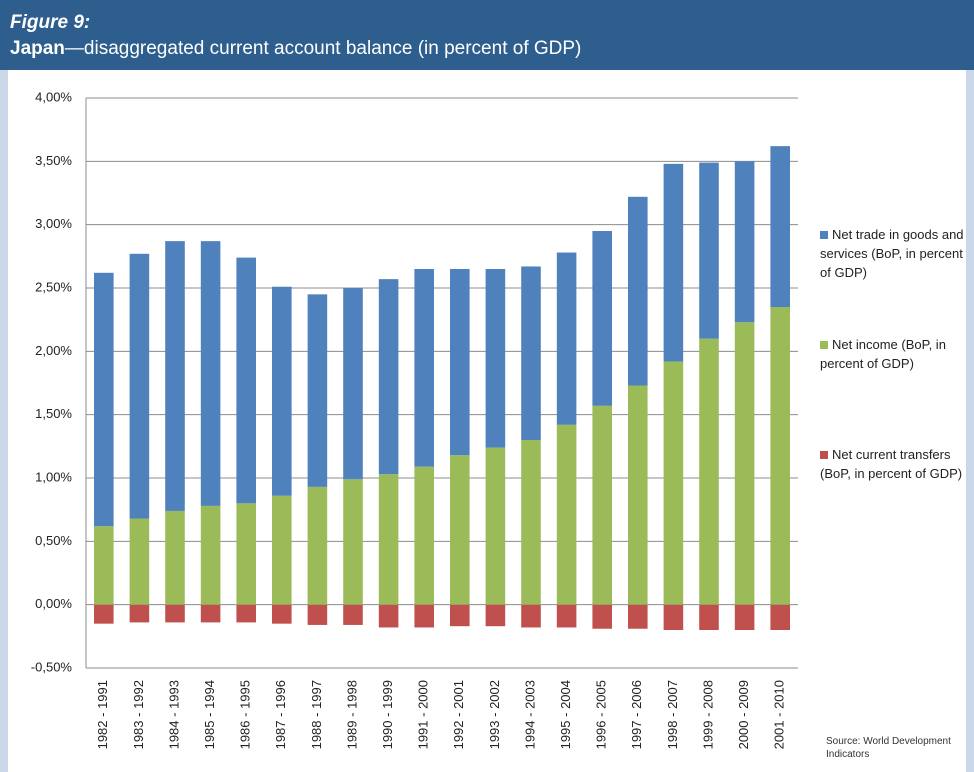 Image resolution: width=974 pixels, height=772 pixels. Describe the element at coordinates (209, 714) in the screenshot. I see `x-tick-label: 1985 - 1994` at that location.